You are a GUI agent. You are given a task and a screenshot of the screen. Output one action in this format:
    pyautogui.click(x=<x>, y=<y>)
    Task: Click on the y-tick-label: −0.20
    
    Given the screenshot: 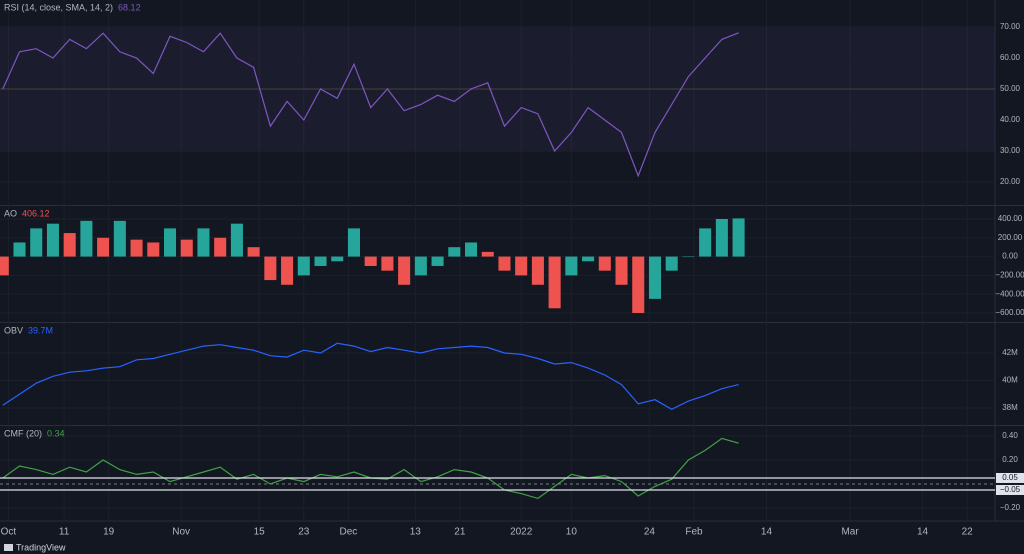 What is the action you would take?
    pyautogui.click(x=1010, y=507)
    